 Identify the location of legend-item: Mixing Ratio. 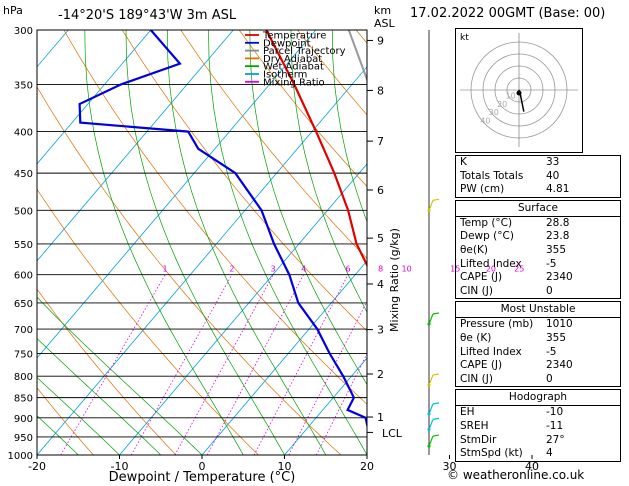
(285, 82).